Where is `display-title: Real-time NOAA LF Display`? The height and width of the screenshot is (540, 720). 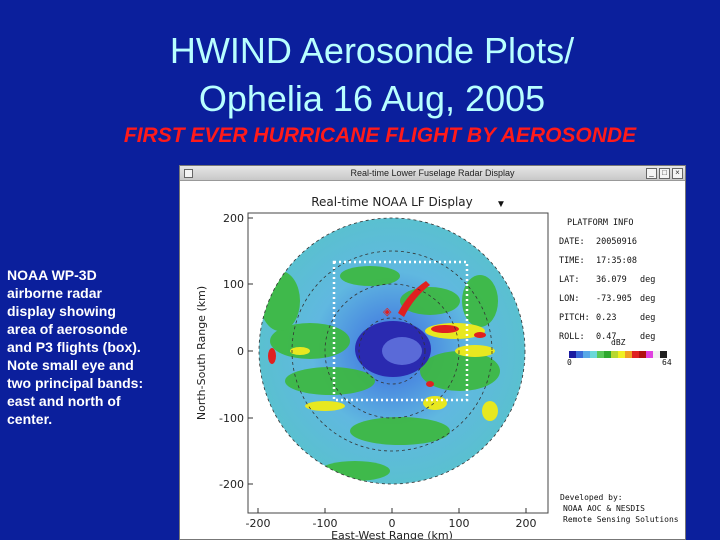 display-title: Real-time NOAA LF Display is located at coordinates (392, 202).